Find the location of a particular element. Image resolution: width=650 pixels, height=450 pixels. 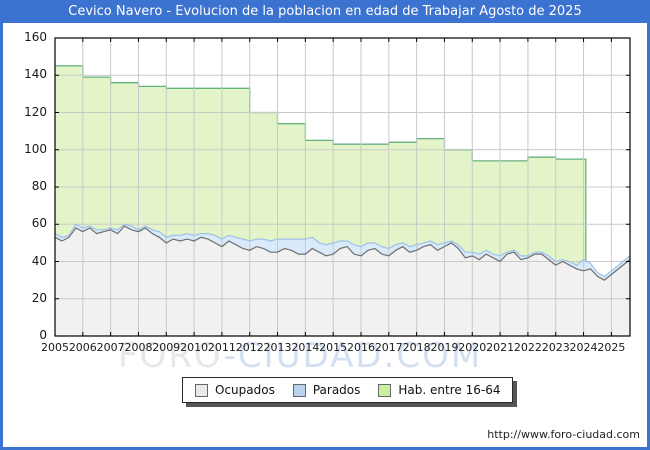

parados-line is located at coordinates (342, 250).